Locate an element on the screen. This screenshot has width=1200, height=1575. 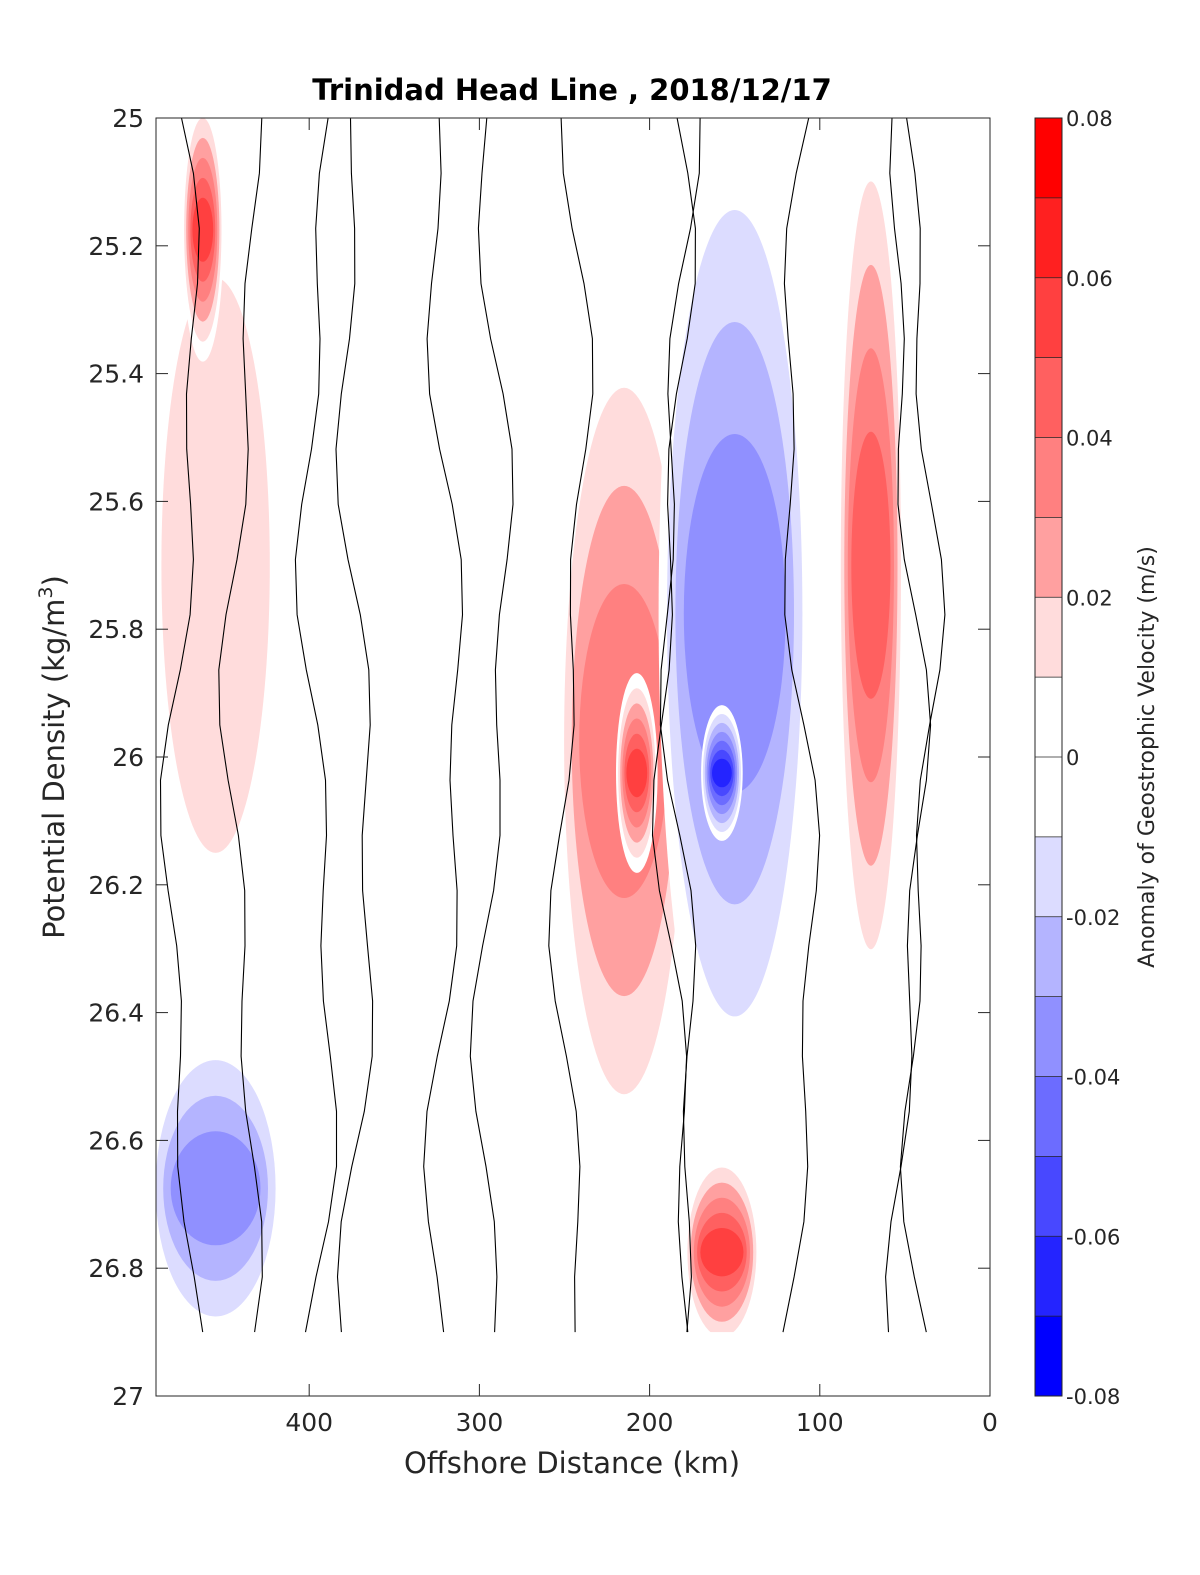
x-tick-label: 400 is located at coordinates (309, 1422).